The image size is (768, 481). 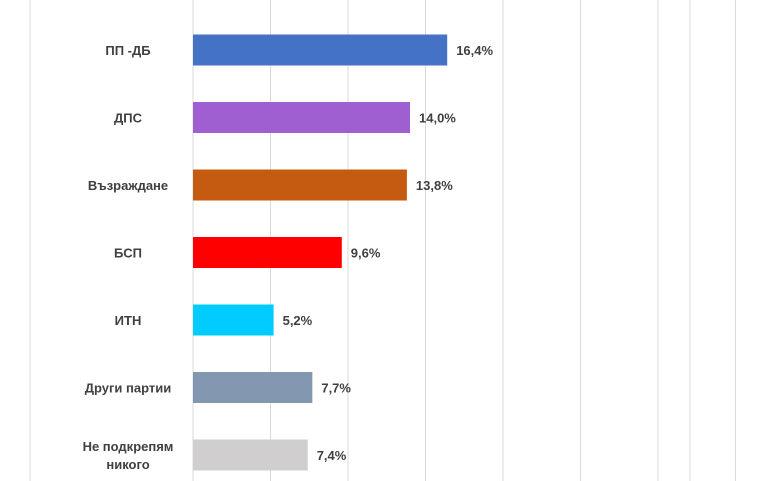 What do you see at coordinates (298, 320) in the screenshot?
I see `value-label: 5,2%` at bounding box center [298, 320].